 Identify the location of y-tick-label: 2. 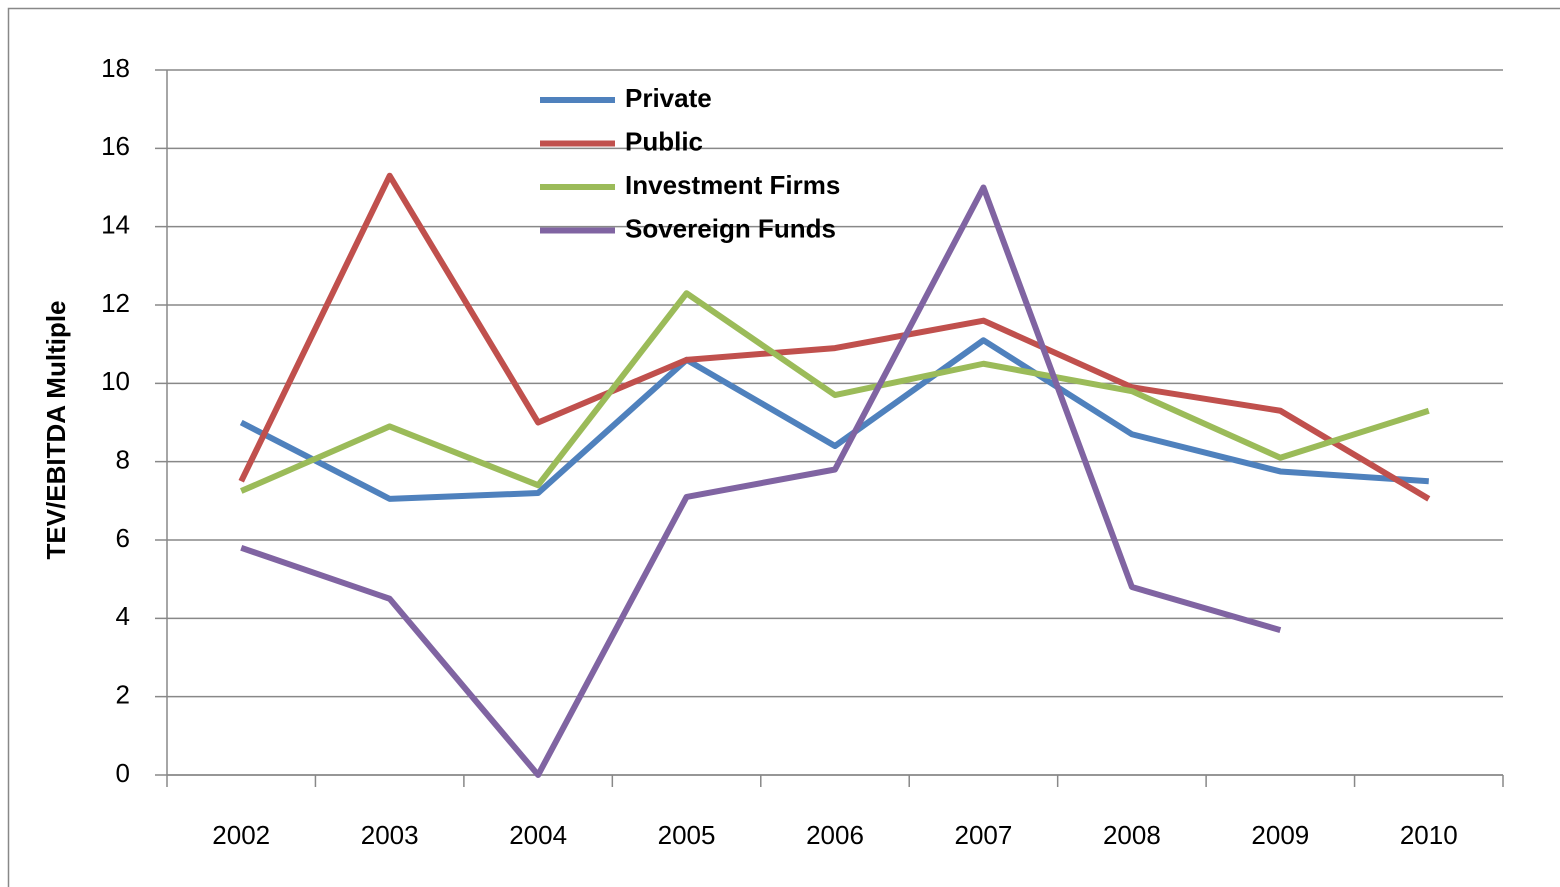
(123, 695).